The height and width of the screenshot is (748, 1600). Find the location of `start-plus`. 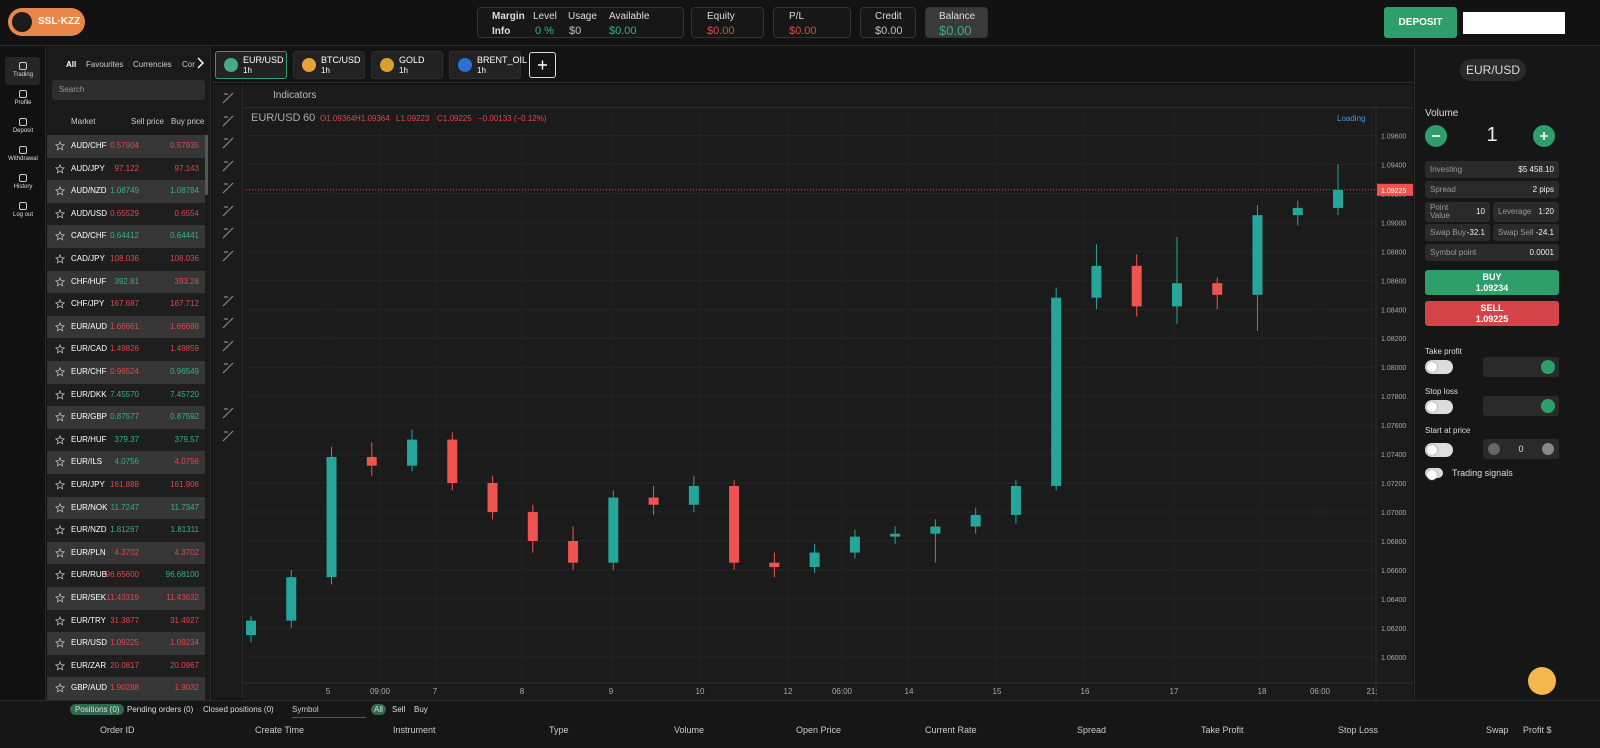

start-plus is located at coordinates (1548, 449).